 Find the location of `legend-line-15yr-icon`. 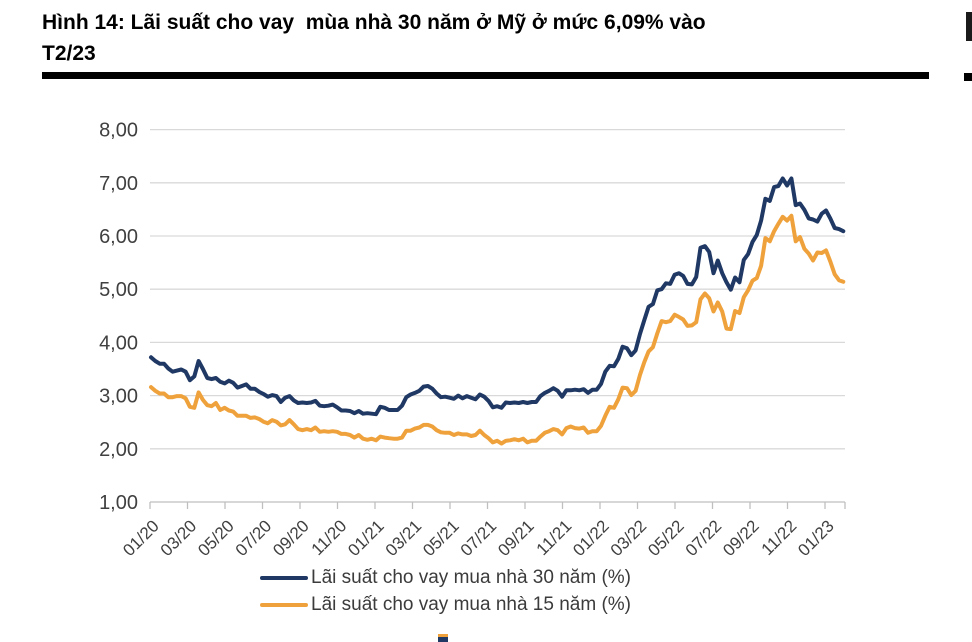

legend-line-15yr-icon is located at coordinates (284, 604).